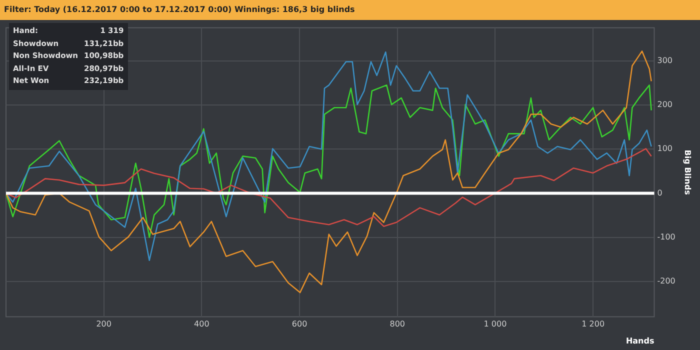 The width and height of the screenshot is (700, 350). I want to click on y-tick-label: 300, so click(665, 60).